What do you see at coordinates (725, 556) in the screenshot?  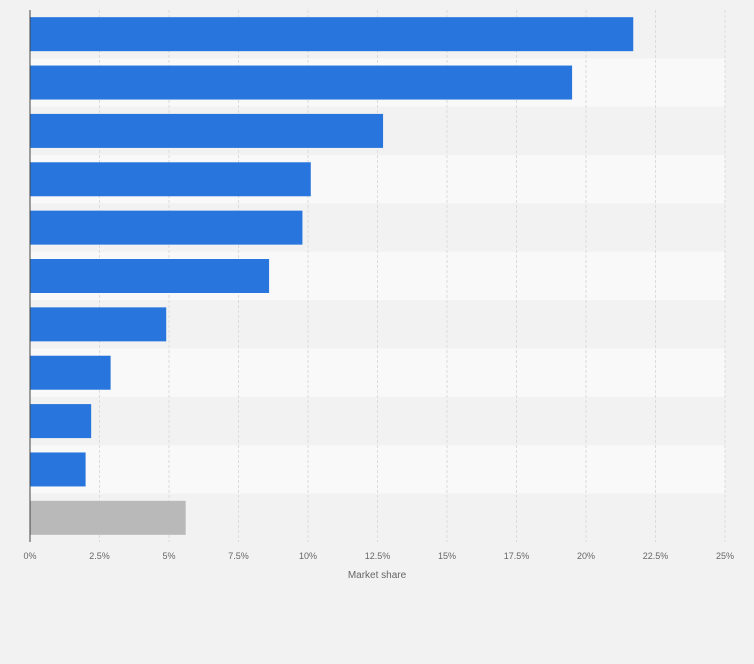 I see `x-tick-label: 25%` at bounding box center [725, 556].